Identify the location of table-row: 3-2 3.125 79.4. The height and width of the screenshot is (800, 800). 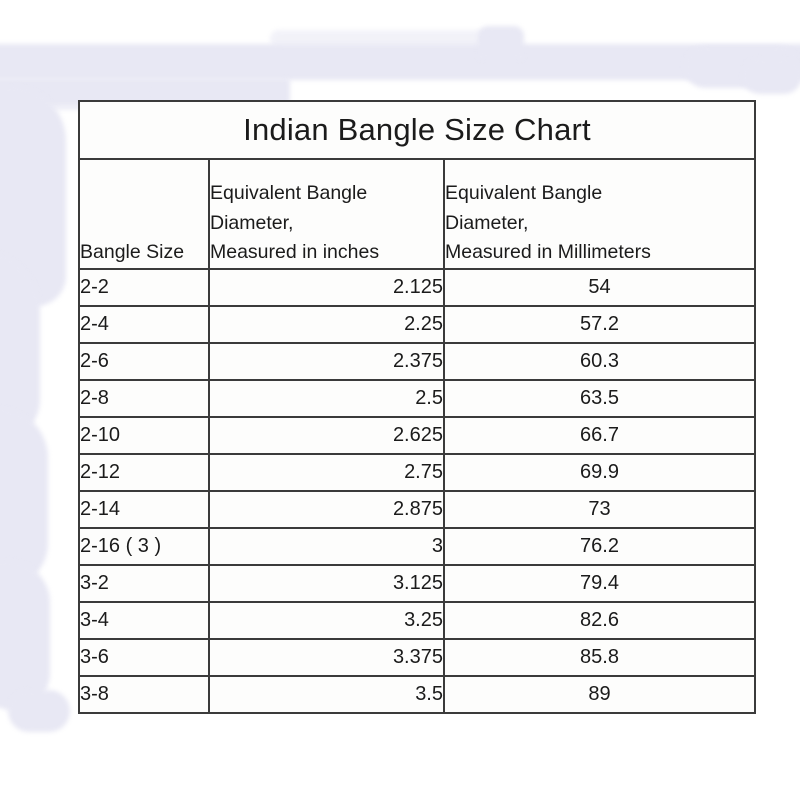
(417, 583).